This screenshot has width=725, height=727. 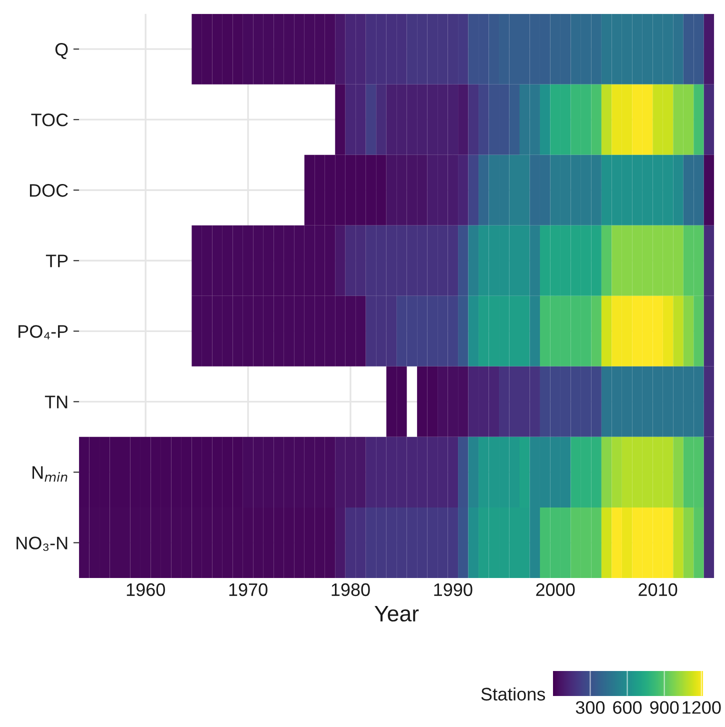 I want to click on y-tick-label: NO₃-N, so click(x=42, y=543).